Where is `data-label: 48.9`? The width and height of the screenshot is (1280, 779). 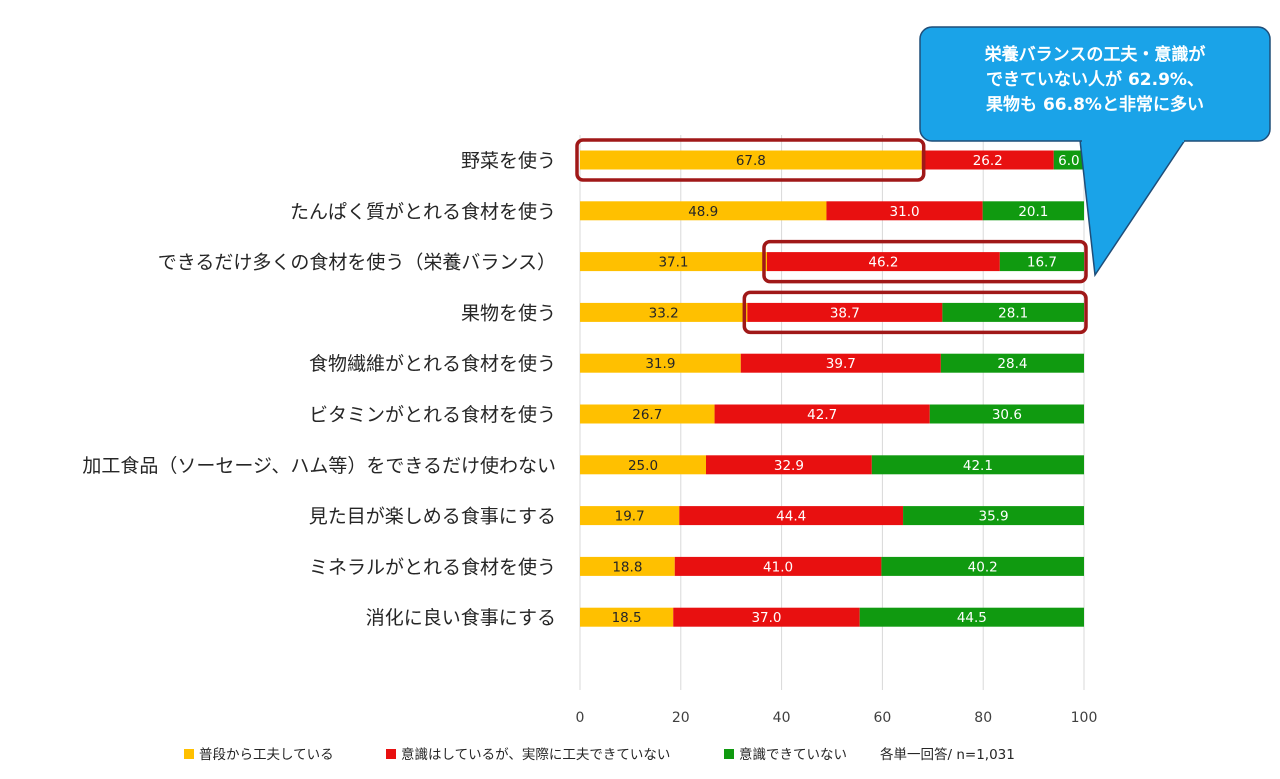
data-label: 48.9 is located at coordinates (703, 212).